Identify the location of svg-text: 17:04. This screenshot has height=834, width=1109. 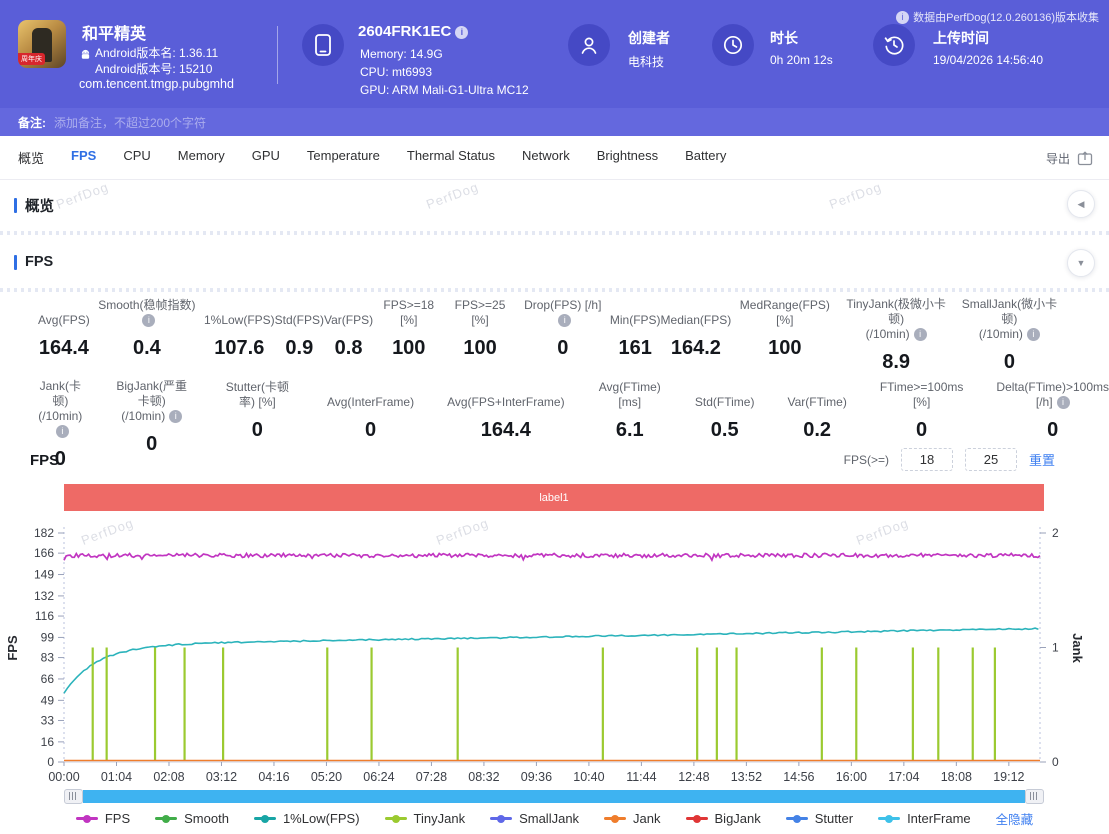
(903, 777).